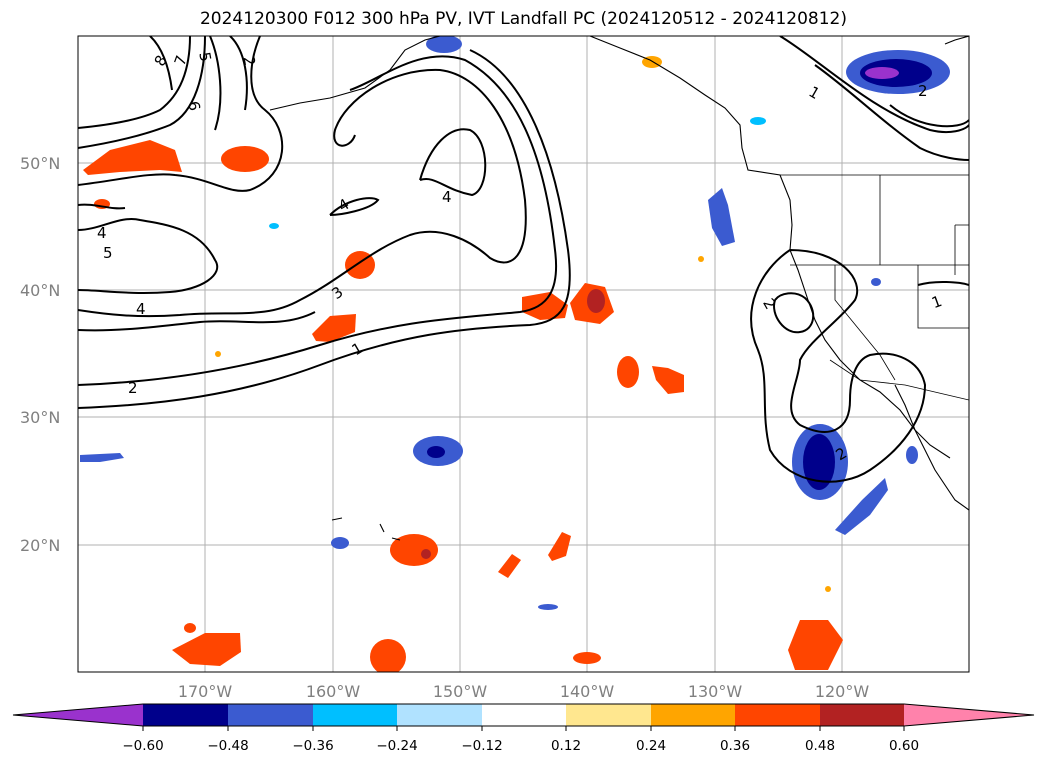 This screenshot has width=1047, height=765. Describe the element at coordinates (40, 290) in the screenshot. I see `lat-label: 40°N` at that location.